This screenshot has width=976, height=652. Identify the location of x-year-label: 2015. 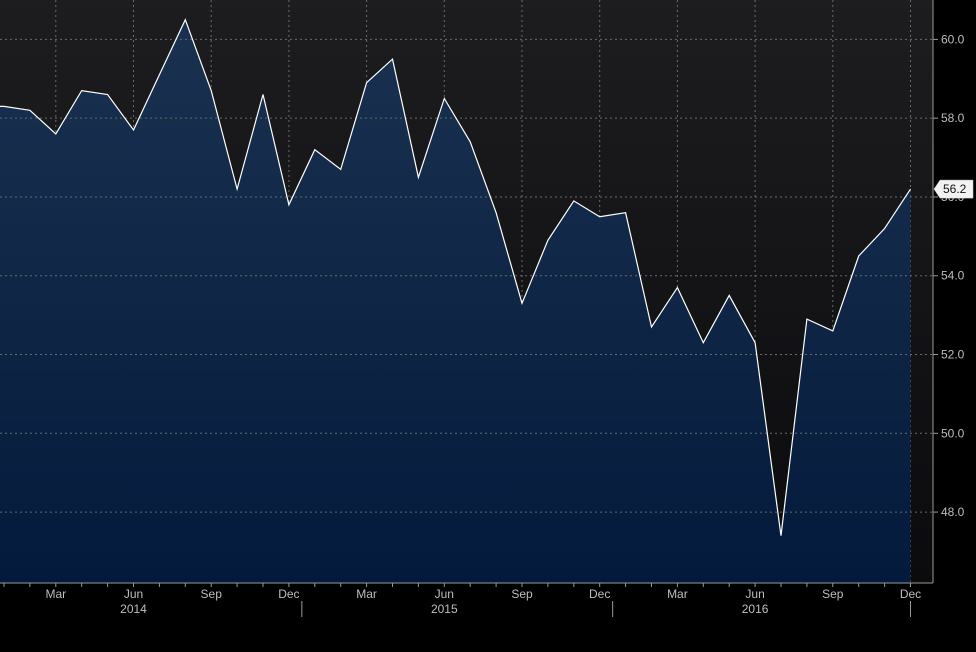
(444, 609).